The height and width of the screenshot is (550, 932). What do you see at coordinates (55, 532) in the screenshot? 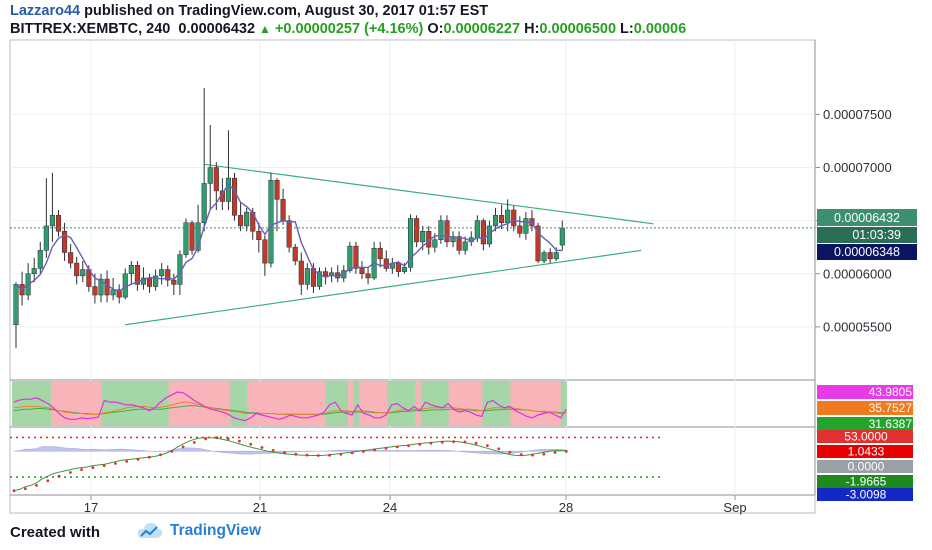
I see `created-with-label: Created with` at bounding box center [55, 532].